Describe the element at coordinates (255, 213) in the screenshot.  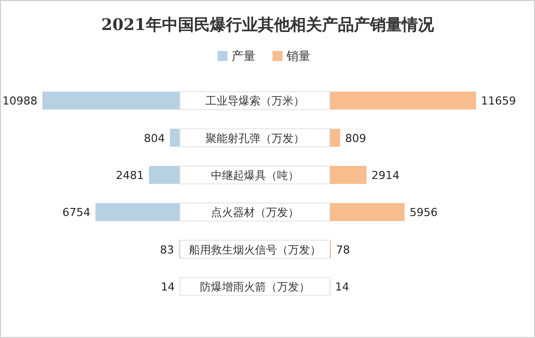
I see `y-tick-label: 点火器材（万发）` at that location.